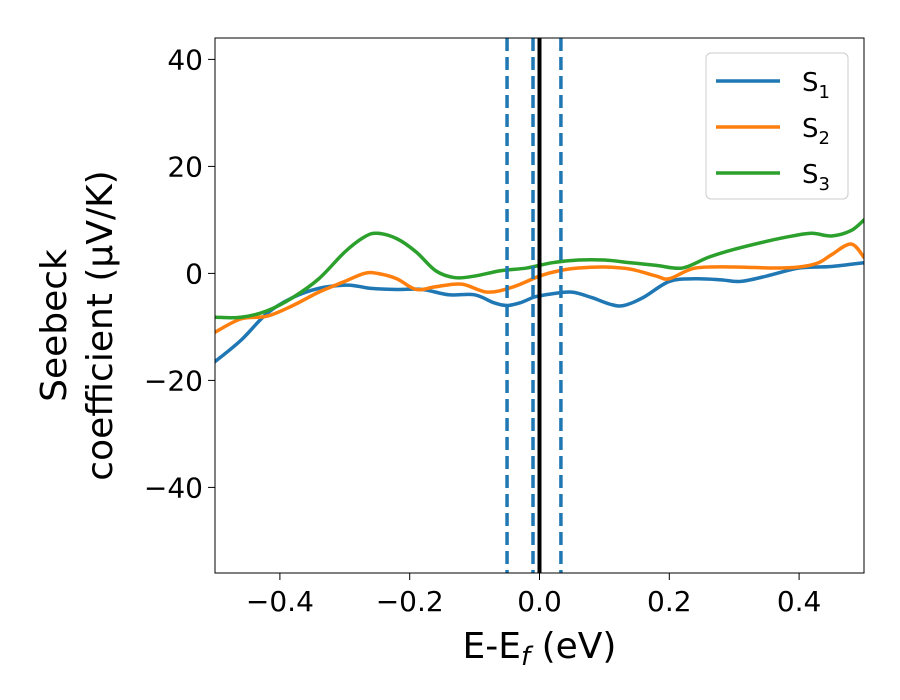  Describe the element at coordinates (194, 273) in the screenshot. I see `y-tick-label: 0` at that location.